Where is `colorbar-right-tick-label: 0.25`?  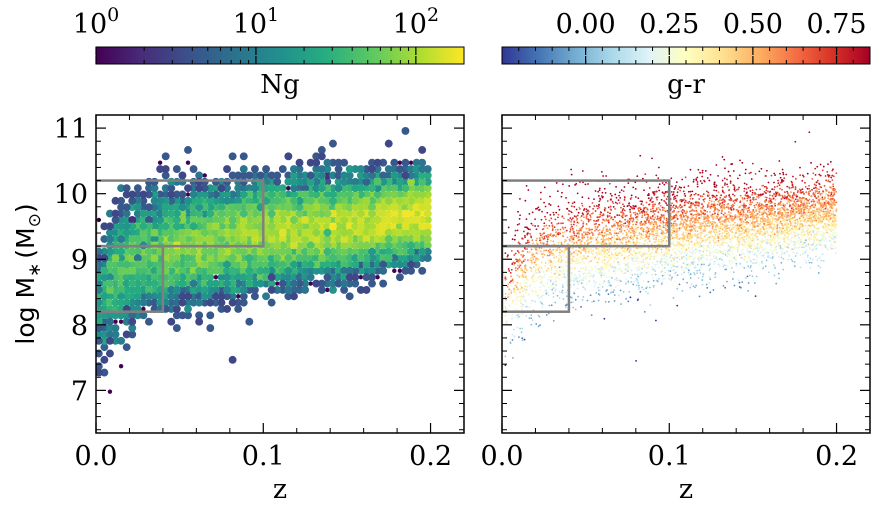
colorbar-right-tick-label: 0.25 is located at coordinates (669, 24).